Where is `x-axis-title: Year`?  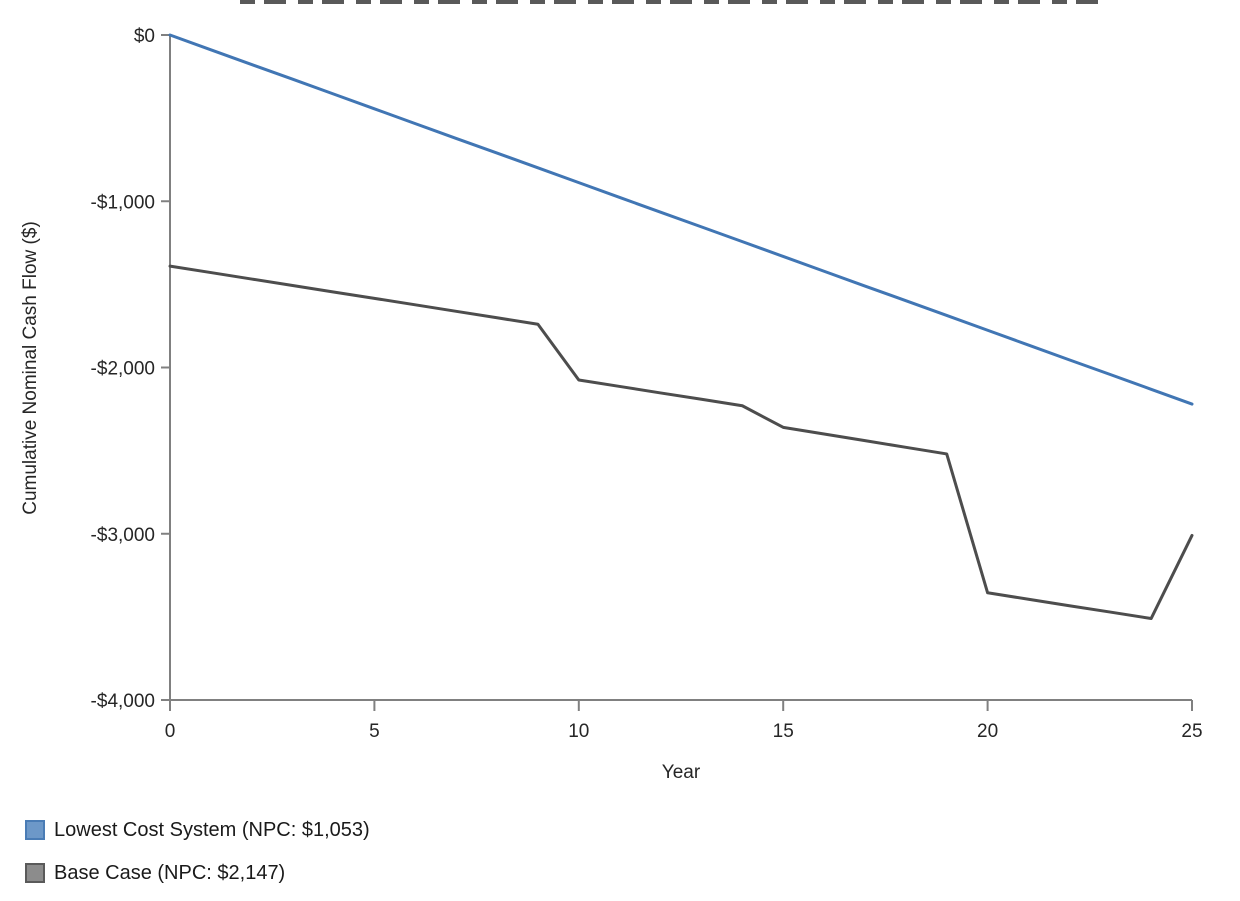 x-axis-title: Year is located at coordinates (681, 772).